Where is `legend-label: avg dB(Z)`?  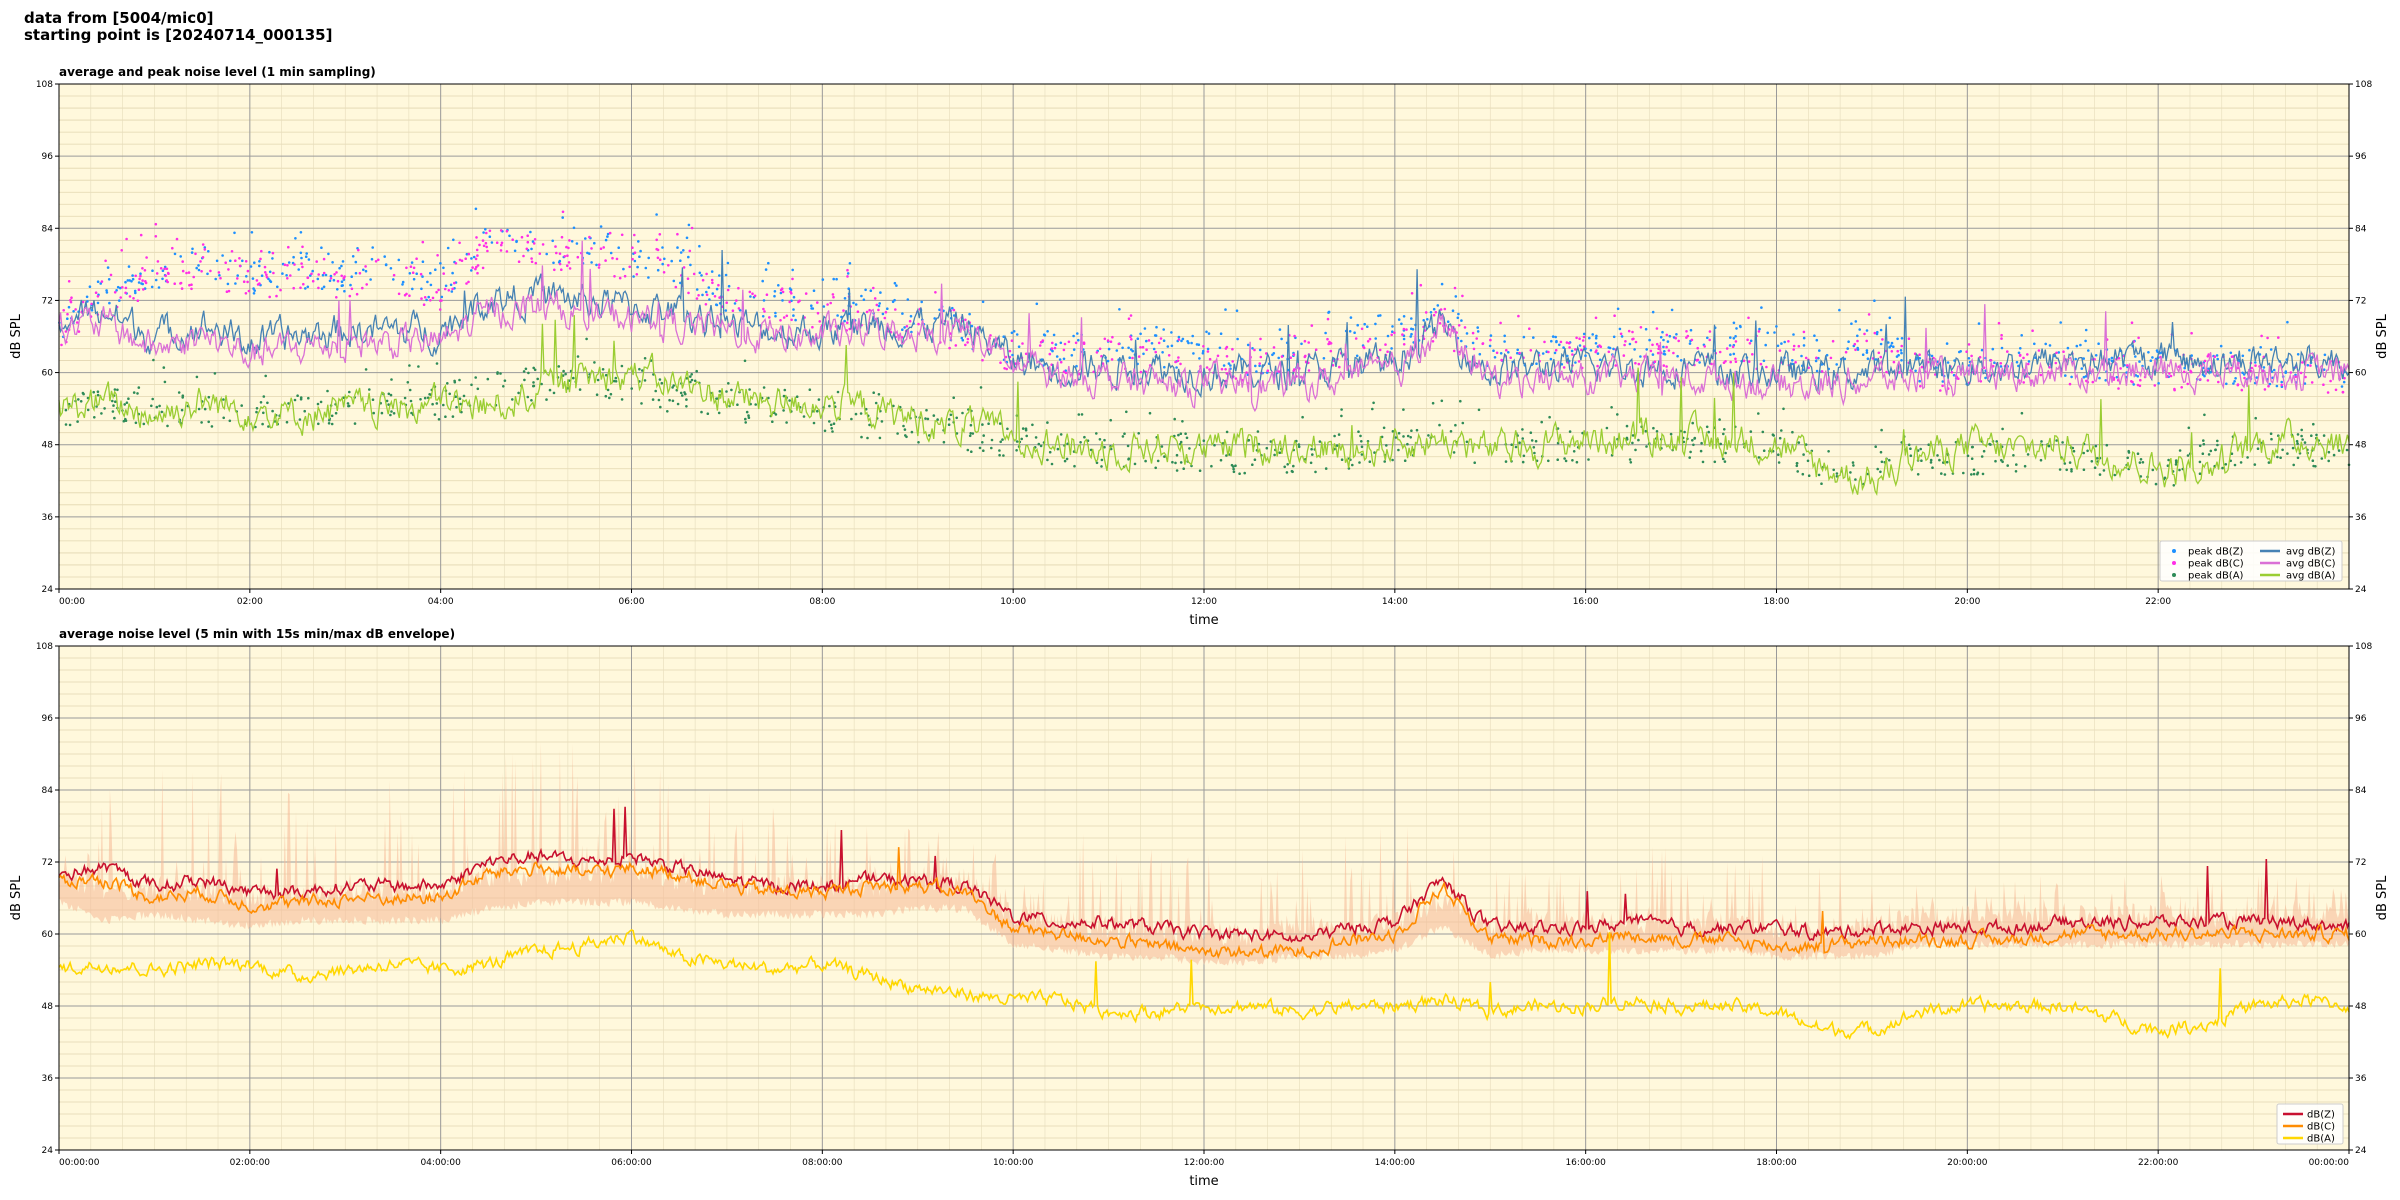 legend-label: avg dB(Z) is located at coordinates (2311, 552).